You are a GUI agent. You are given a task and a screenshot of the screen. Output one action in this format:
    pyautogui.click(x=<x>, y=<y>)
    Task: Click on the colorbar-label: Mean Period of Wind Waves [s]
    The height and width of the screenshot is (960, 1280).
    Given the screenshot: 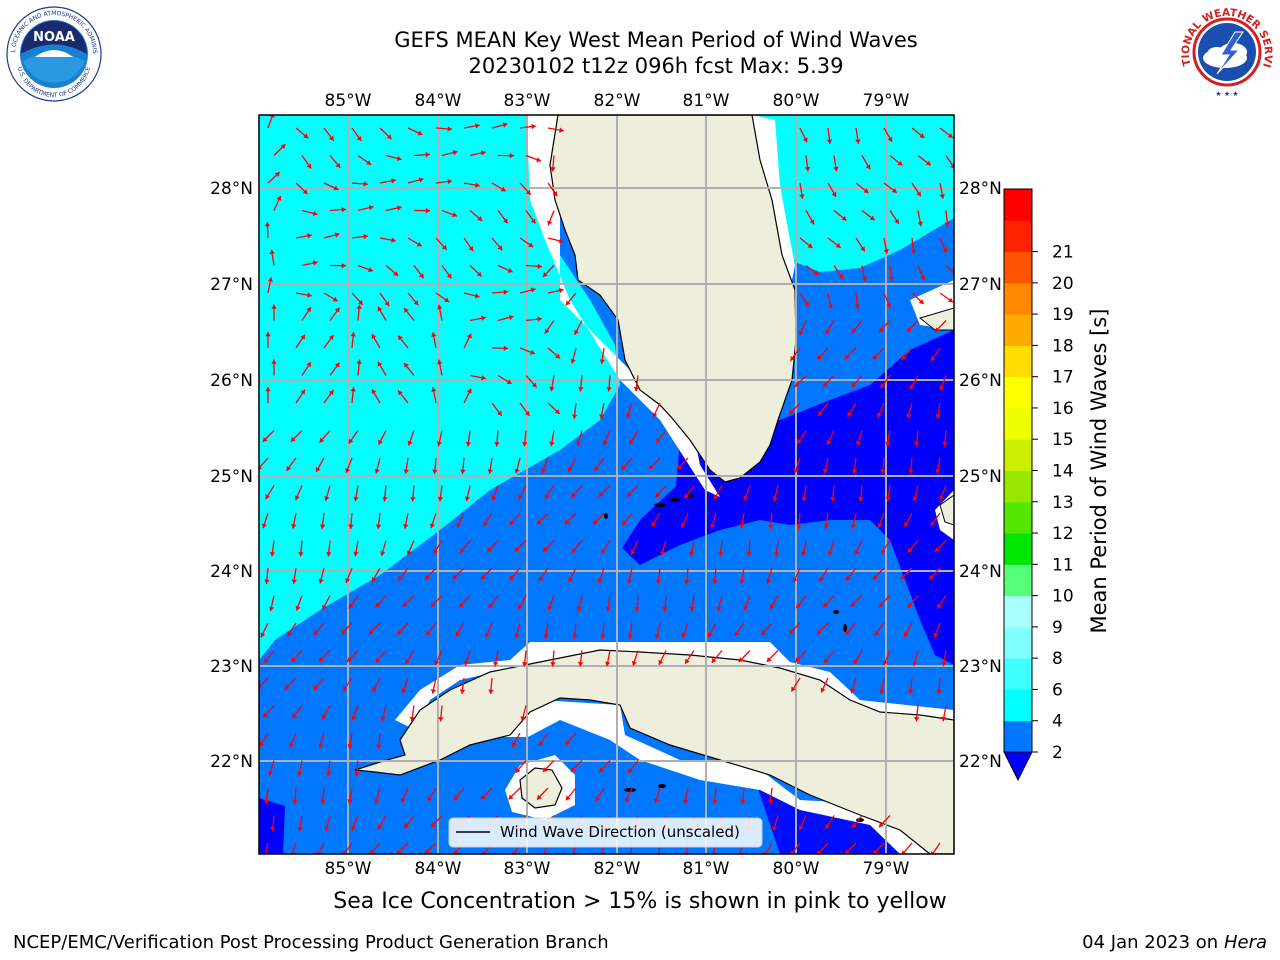 What is the action you would take?
    pyautogui.click(x=1099, y=471)
    